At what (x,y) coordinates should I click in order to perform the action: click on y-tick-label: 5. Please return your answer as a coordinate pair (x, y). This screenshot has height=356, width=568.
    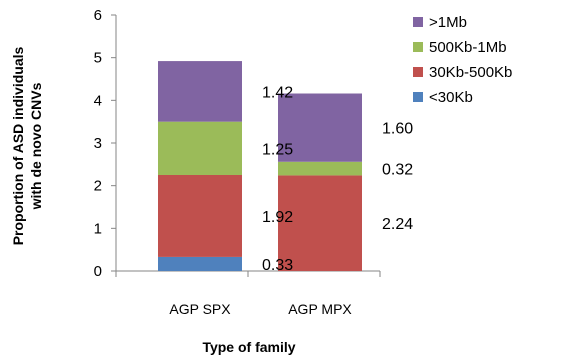
    Looking at the image, I should click on (98, 58).